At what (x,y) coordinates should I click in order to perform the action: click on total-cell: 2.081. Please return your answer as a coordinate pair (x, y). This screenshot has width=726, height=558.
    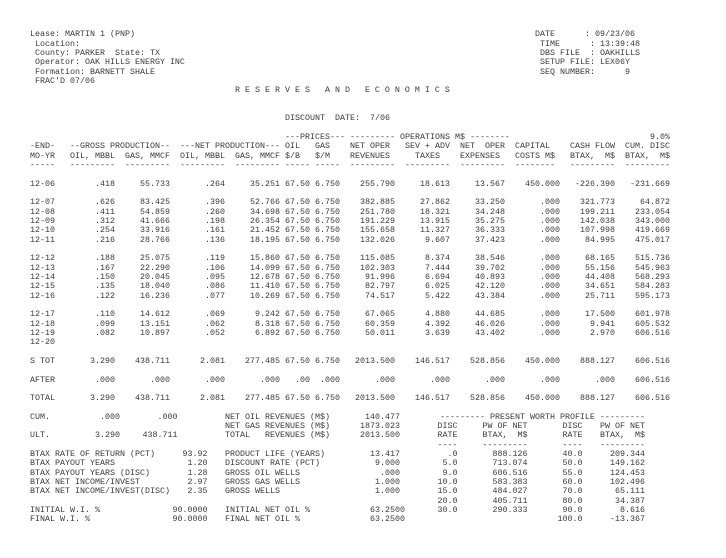
    Looking at the image, I should click on (212, 360).